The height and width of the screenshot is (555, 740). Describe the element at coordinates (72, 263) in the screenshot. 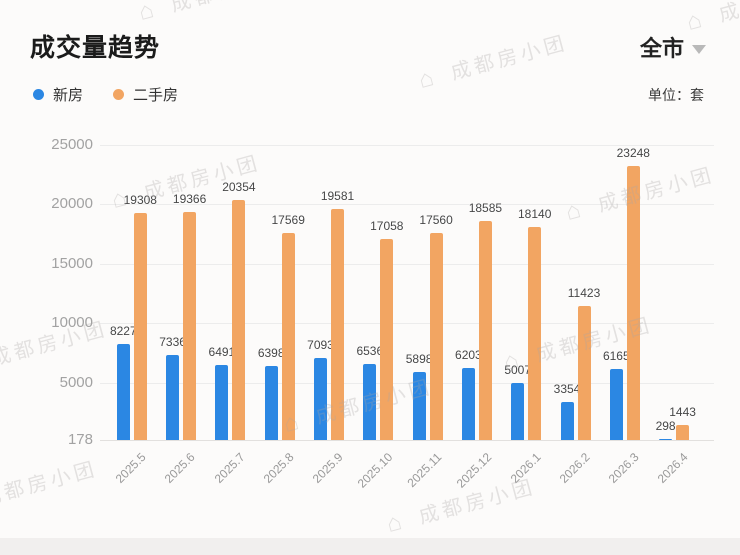

I see `y-axis-tick: 15000` at that location.